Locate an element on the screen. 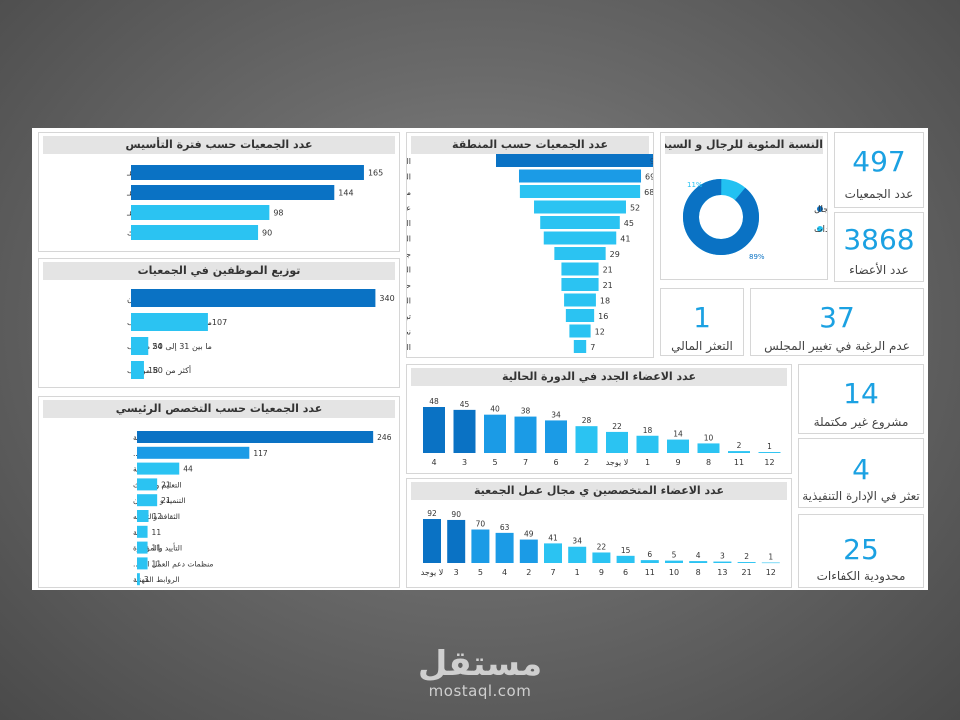 This screenshot has height=720, width=960. bar-value-label: 117 is located at coordinates (260, 453).